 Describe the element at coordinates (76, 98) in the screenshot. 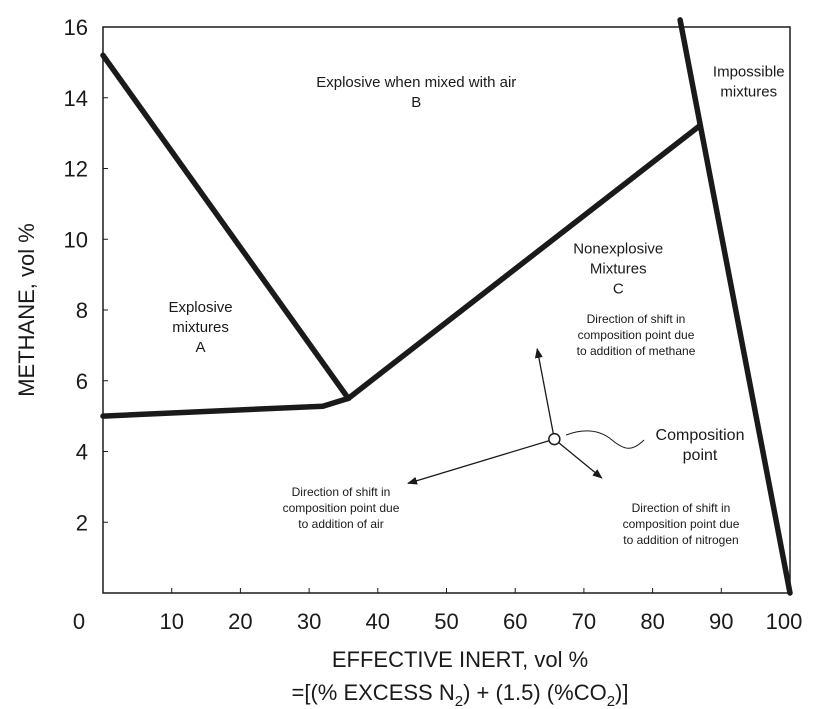

I see `y-tick-label: 14` at that location.